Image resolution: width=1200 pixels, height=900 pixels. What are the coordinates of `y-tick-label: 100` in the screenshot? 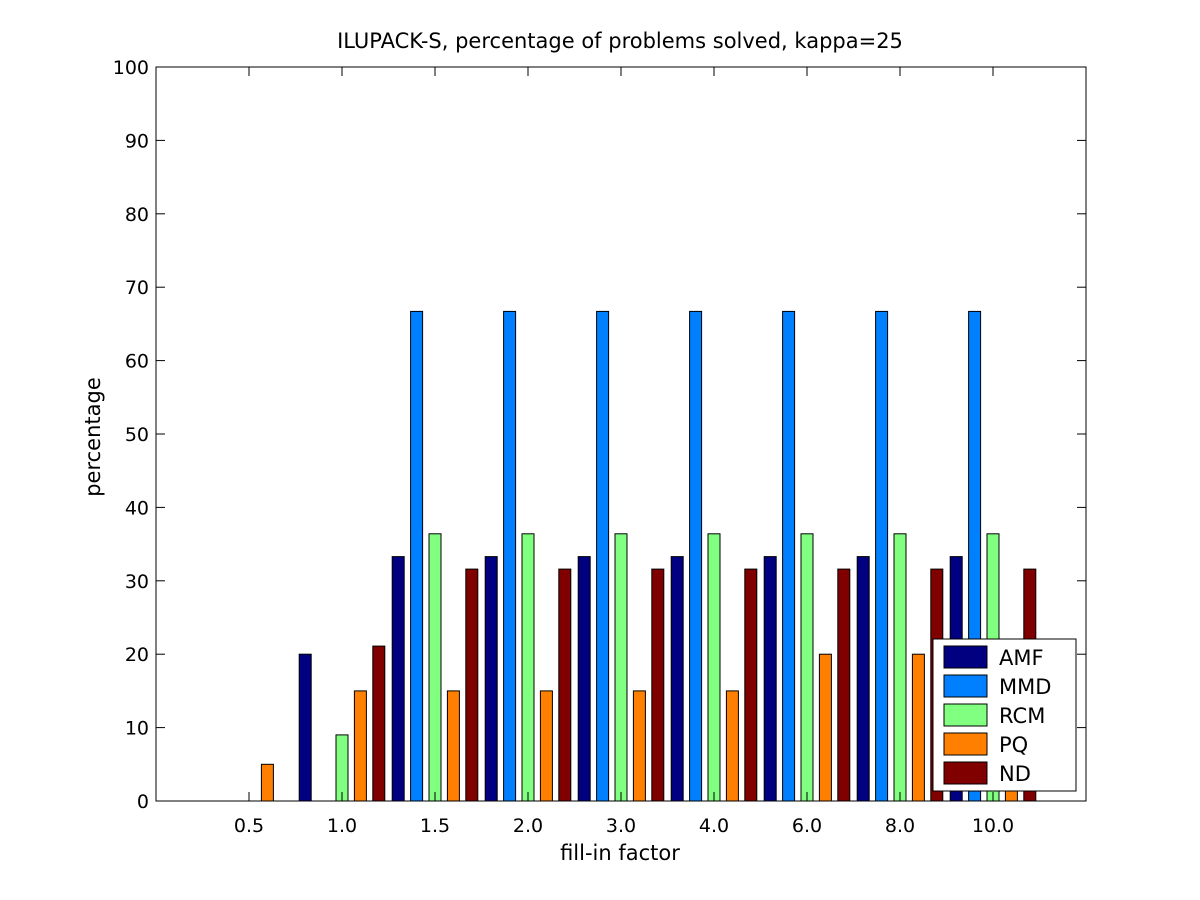 It's located at (131, 68).